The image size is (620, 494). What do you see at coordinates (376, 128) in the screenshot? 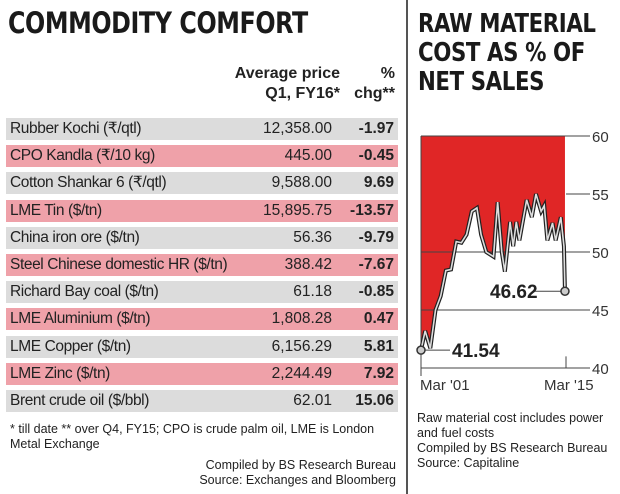
I see `percent-change: -1.97` at bounding box center [376, 128].